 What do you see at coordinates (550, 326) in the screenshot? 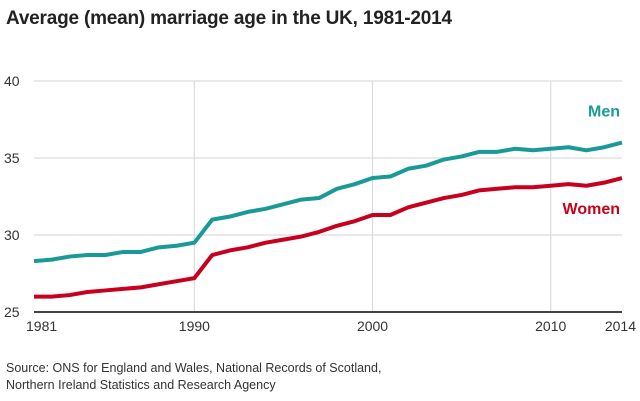
I see `x-tick-label: 2010` at bounding box center [550, 326].